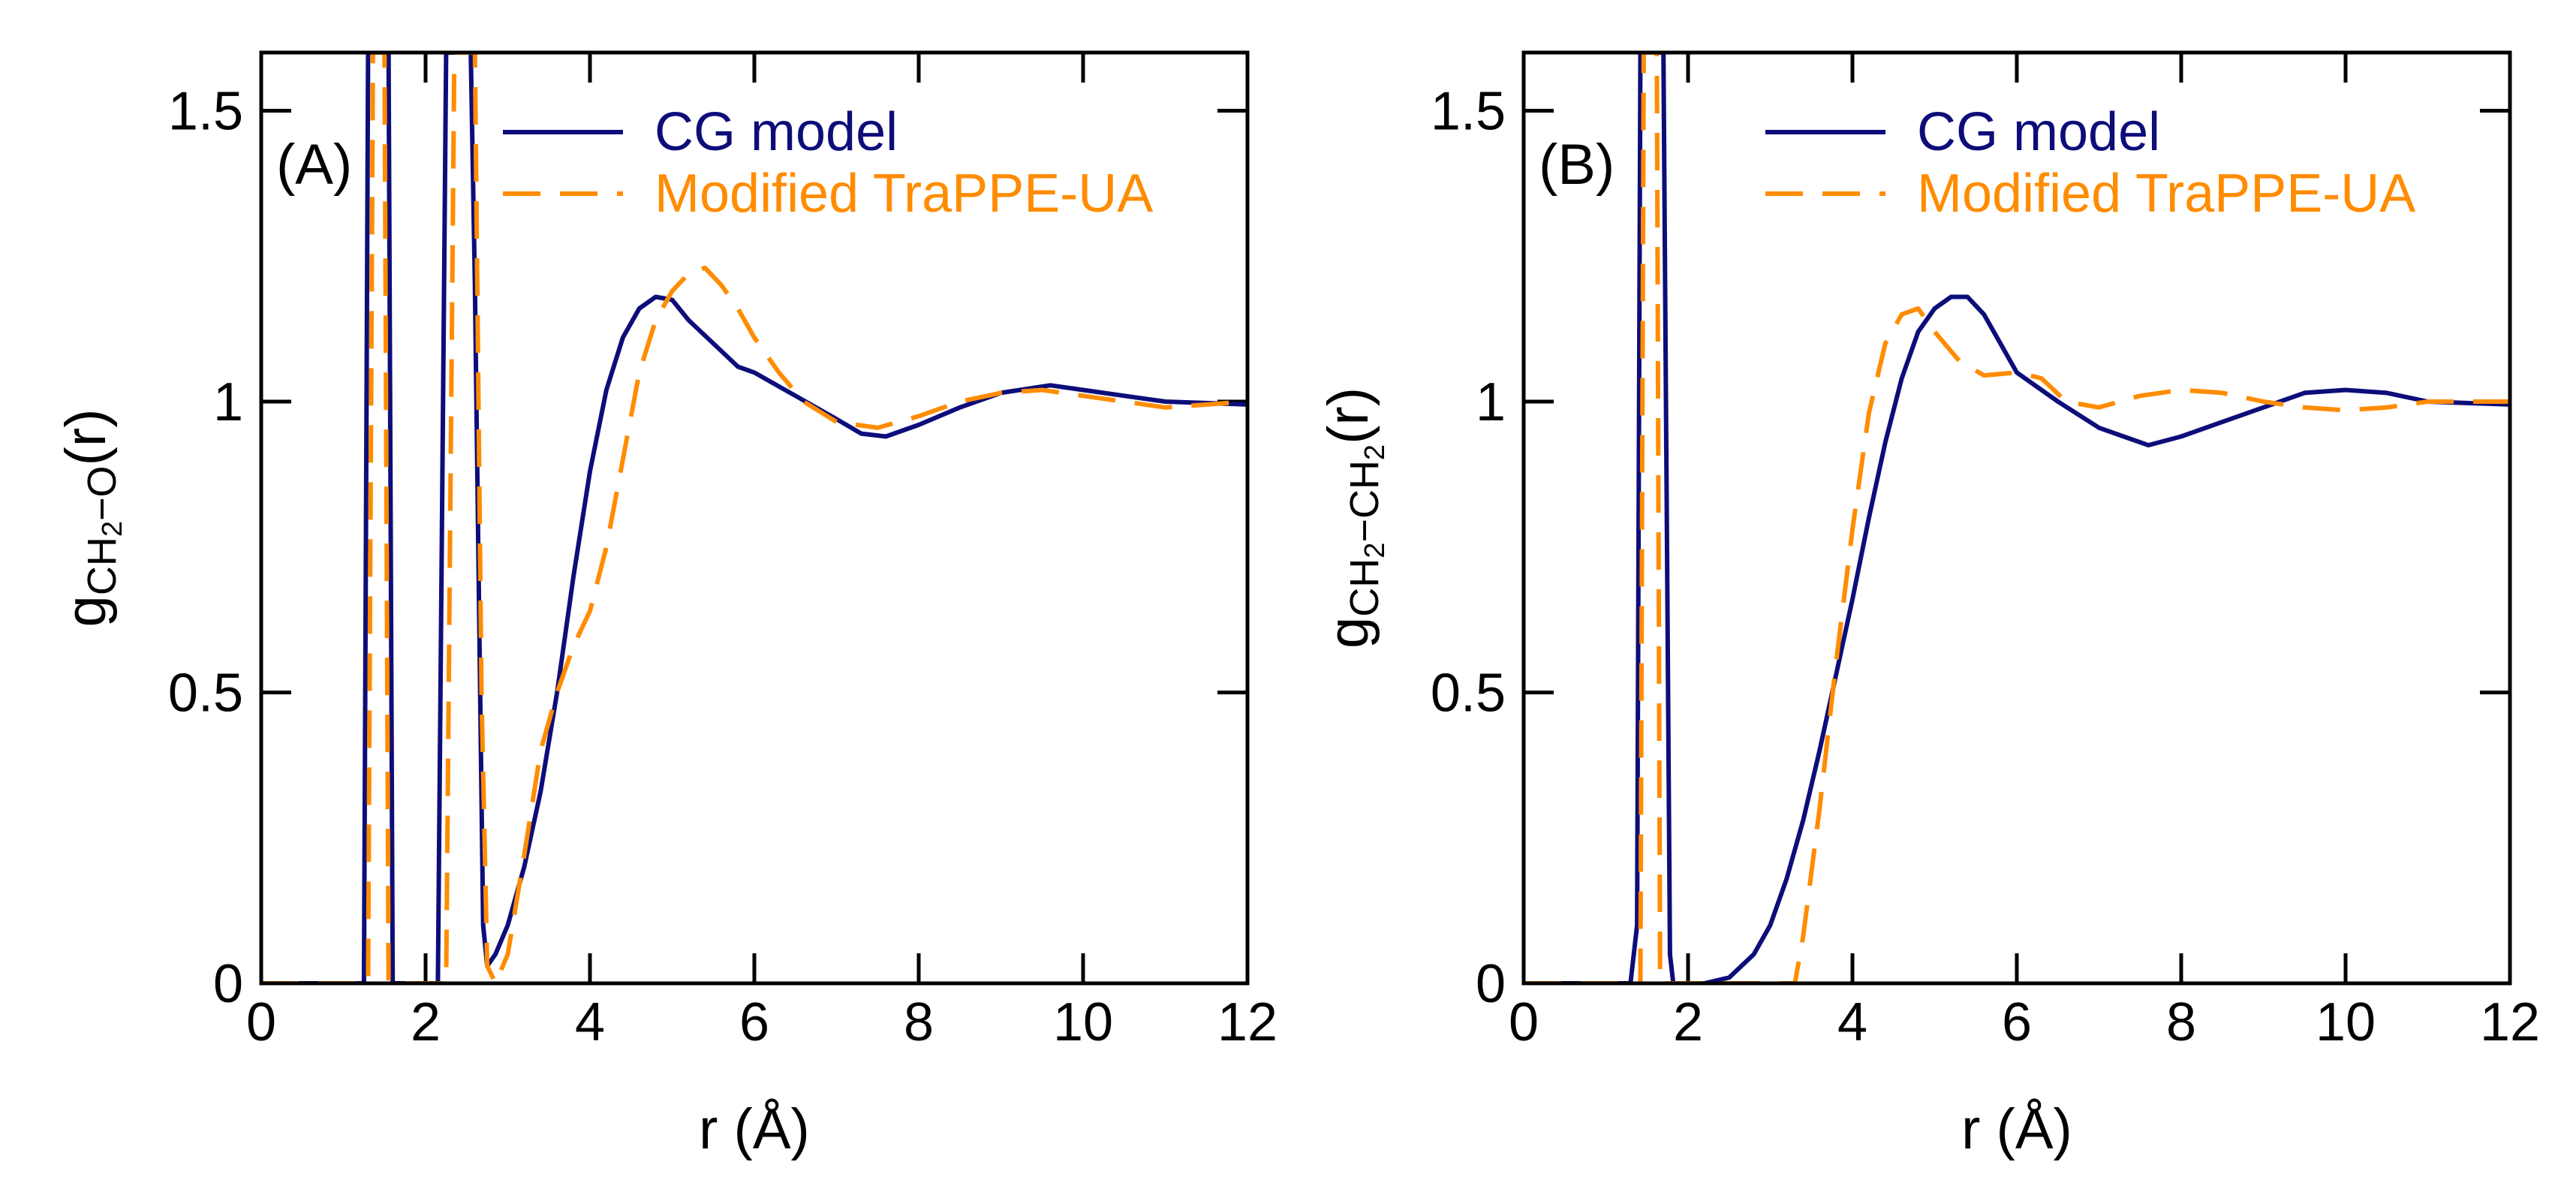  Describe the element at coordinates (1577, 165) in the screenshot. I see `panel-label-b: (B)` at that location.